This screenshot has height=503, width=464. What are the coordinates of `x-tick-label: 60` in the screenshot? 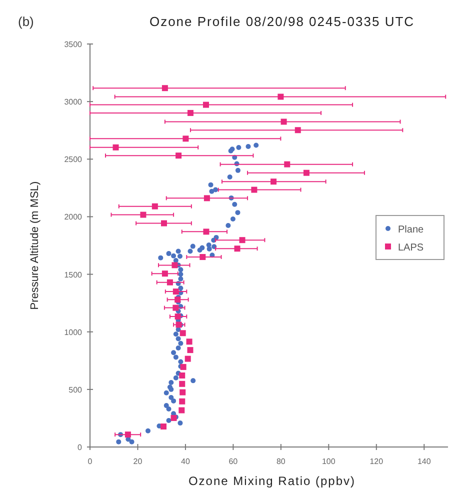 It's located at (233, 461).